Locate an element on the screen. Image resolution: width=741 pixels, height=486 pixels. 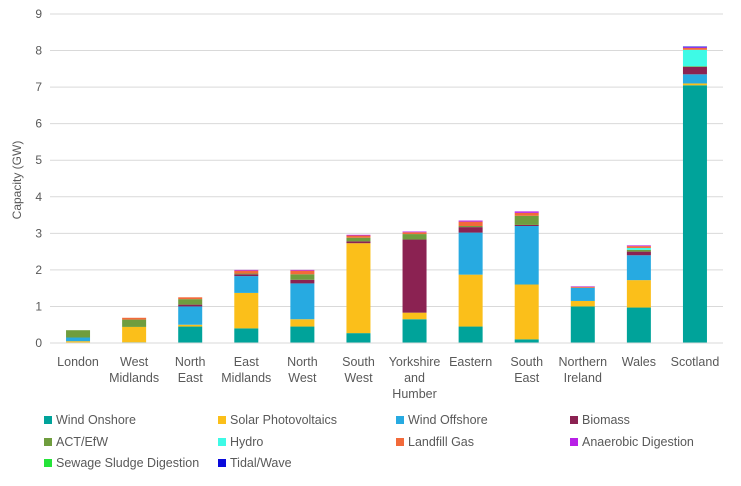
x-tick-label-line: Wales is located at coordinates (639, 362).